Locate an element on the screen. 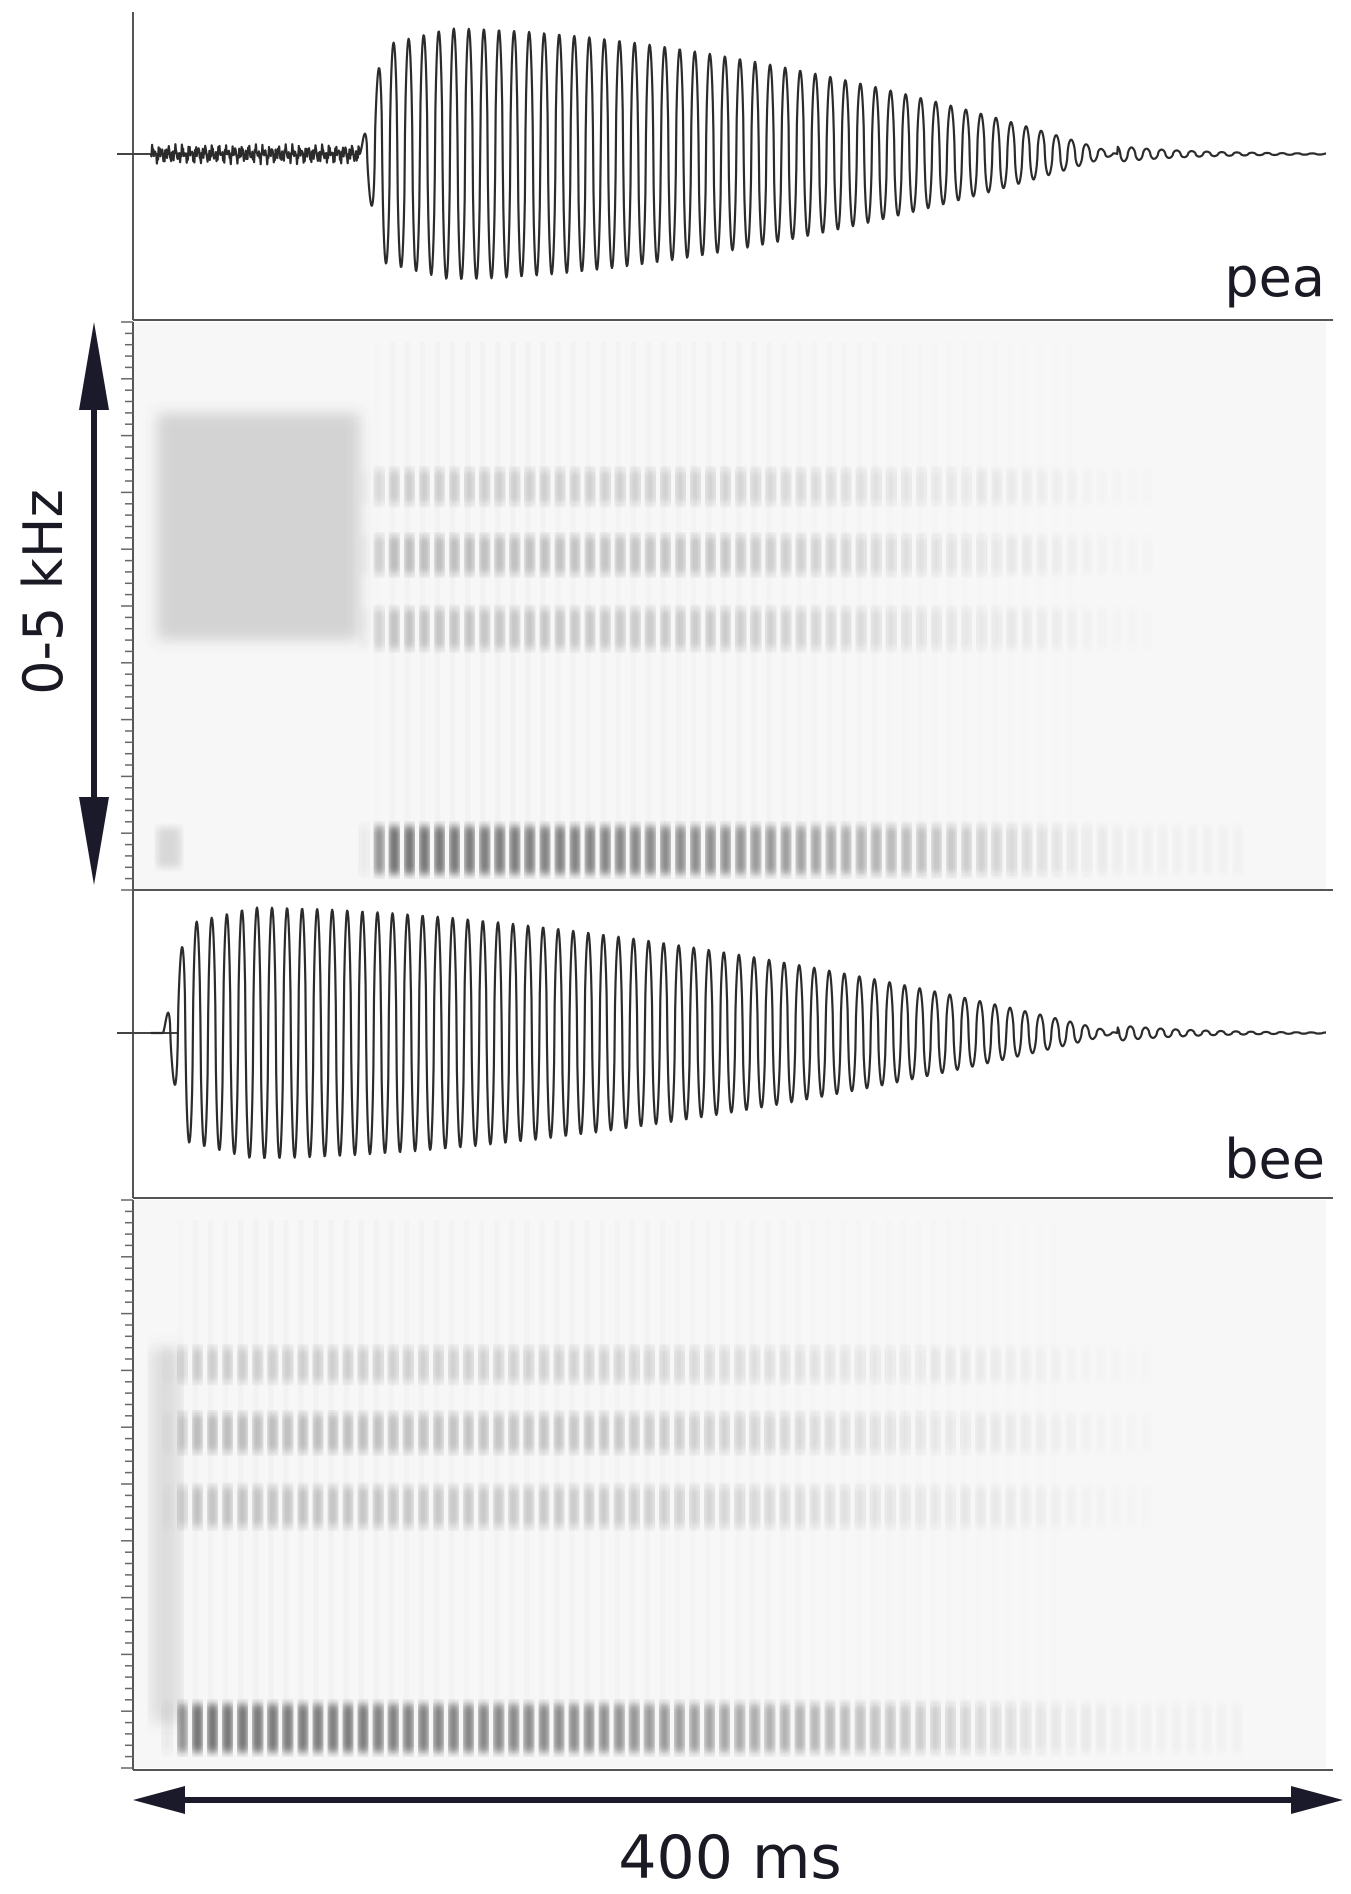 The image size is (1351, 1894). pea-word-label: pea is located at coordinates (1274, 277).